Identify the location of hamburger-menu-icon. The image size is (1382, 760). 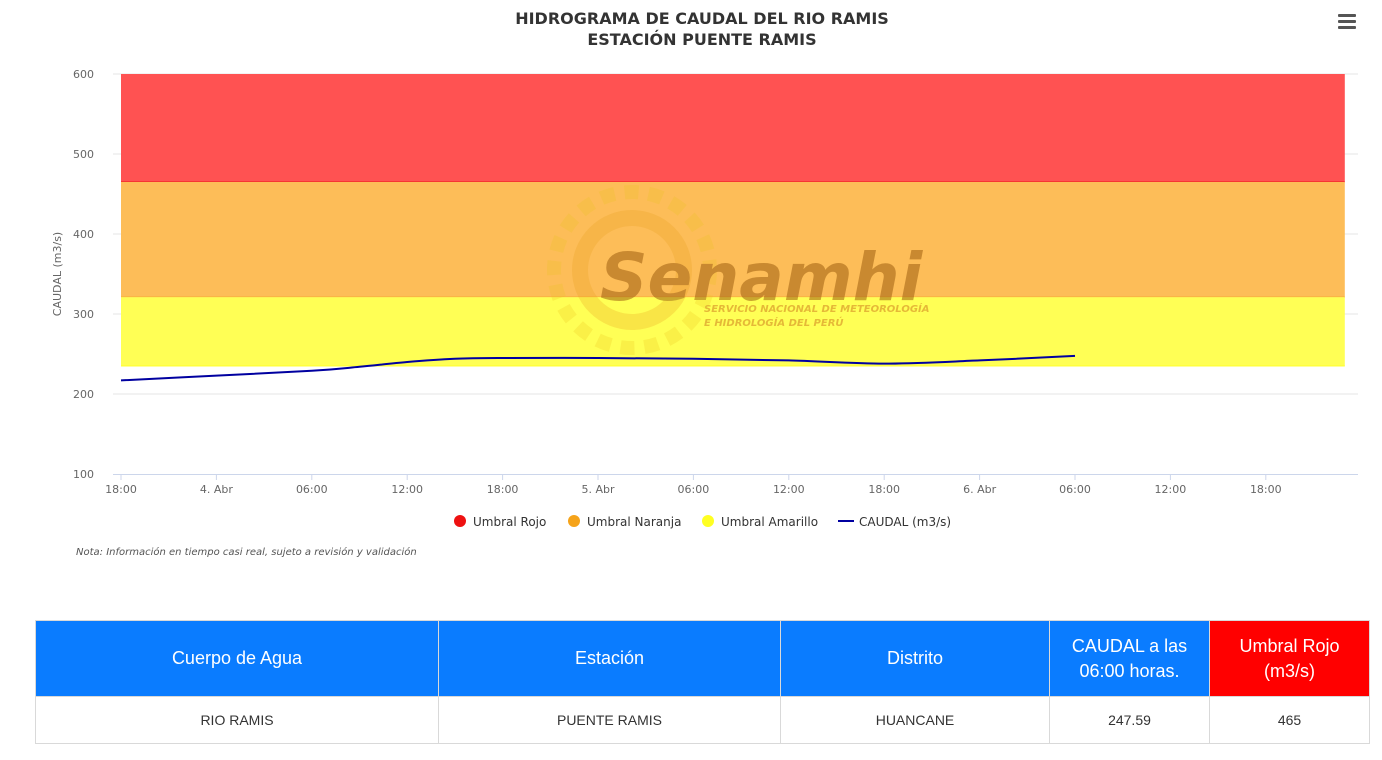
(1347, 22).